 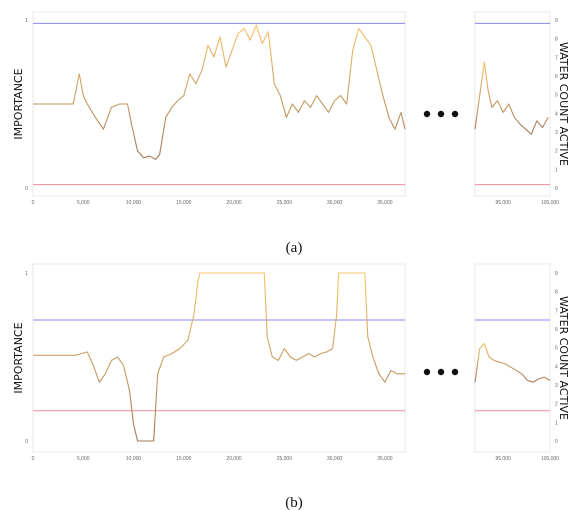 I want to click on subfigure-caption: (b), so click(x=294, y=502).